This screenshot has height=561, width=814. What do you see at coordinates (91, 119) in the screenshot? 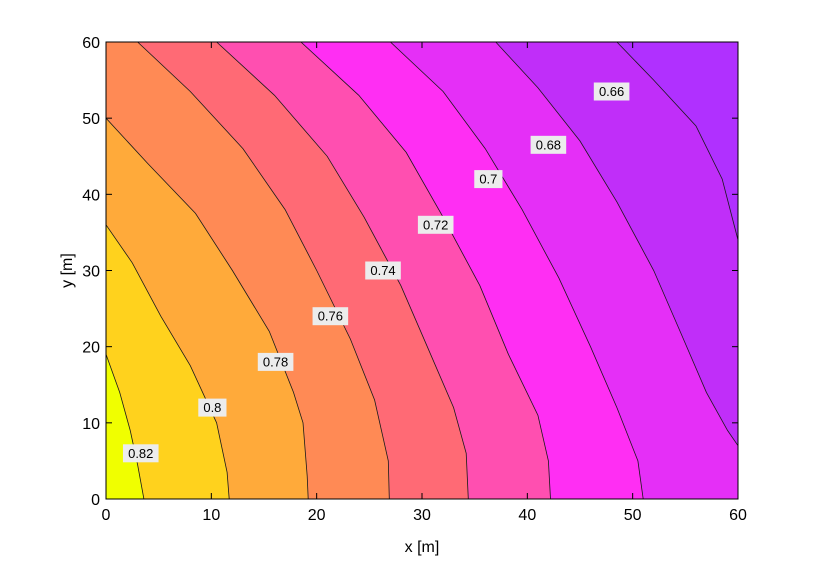
I see `y-tick-label: 50` at bounding box center [91, 119].